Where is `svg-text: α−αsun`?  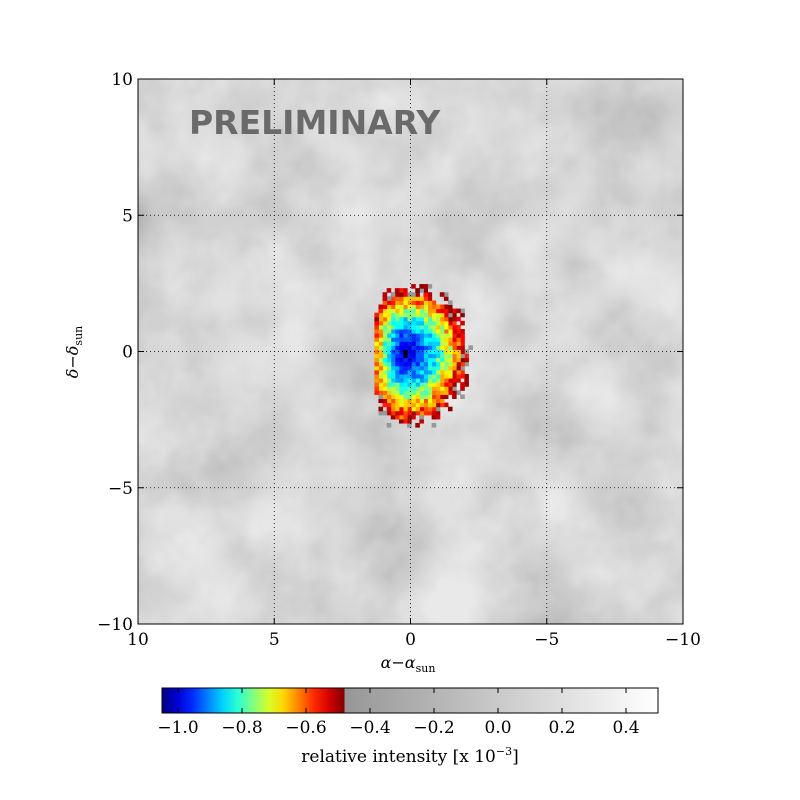
svg-text: α−αsun is located at coordinates (408, 664).